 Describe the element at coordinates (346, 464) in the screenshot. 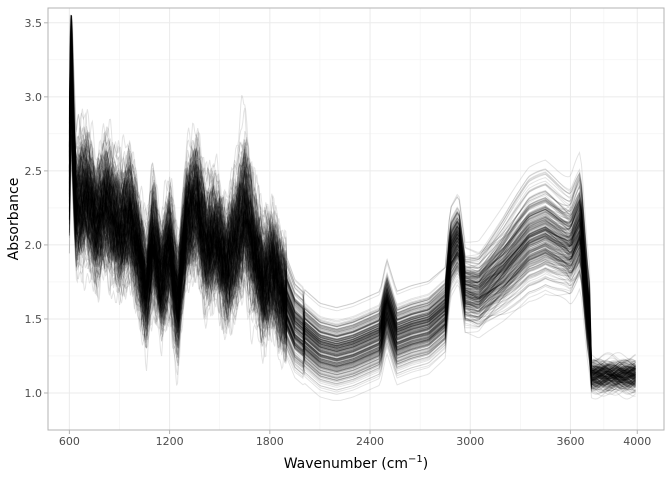

I see `x-axis-title-main: Wavenumber (cm` at that location.